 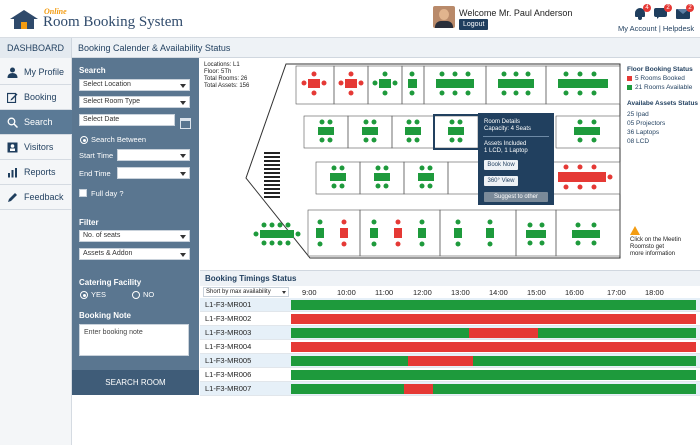 What do you see at coordinates (12, 72) in the screenshot?
I see `user-icon` at bounding box center [12, 72].